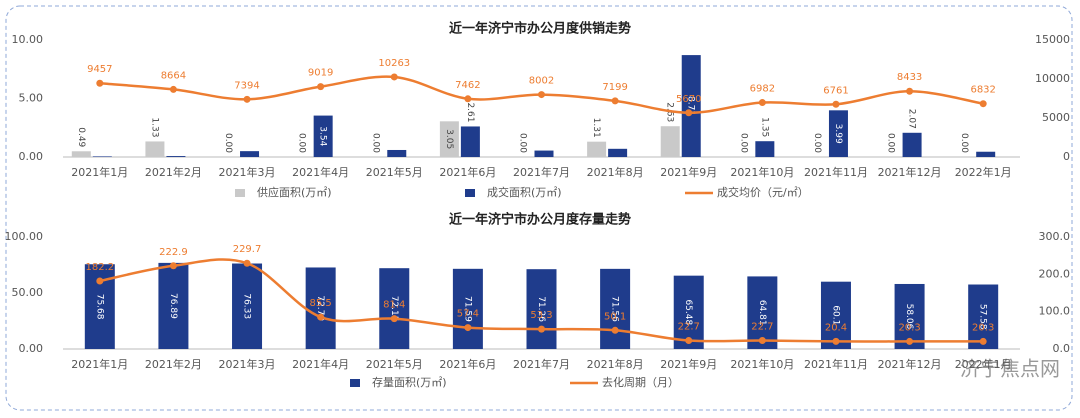 The image size is (1080, 418). Describe the element at coordinates (541, 315) in the screenshot. I see `line-value-label: 53.3` at that location.